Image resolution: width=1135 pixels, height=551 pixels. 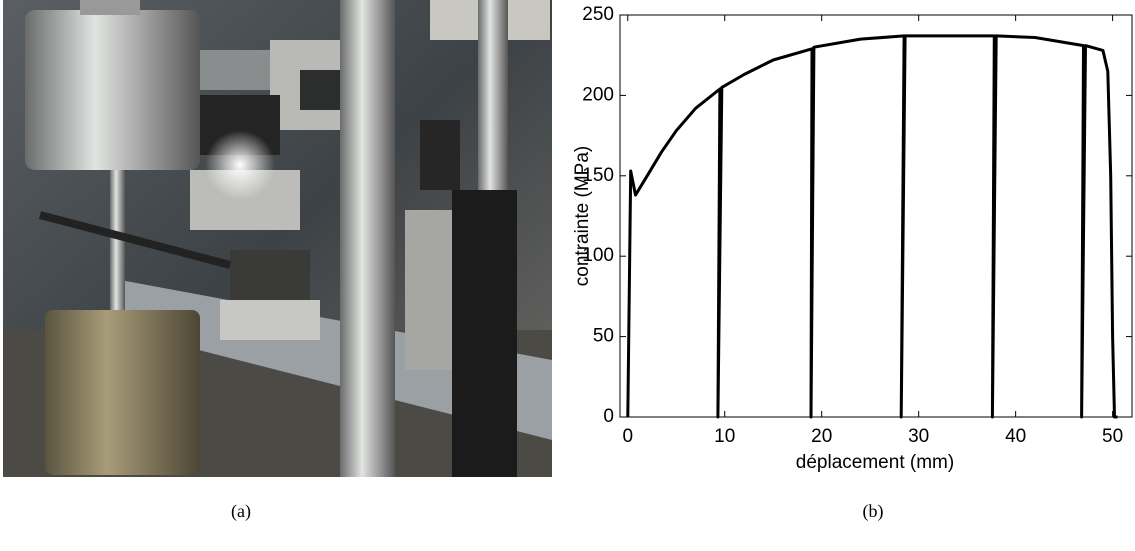 I want to click on x-tick-label: 40, so click(x=1015, y=436).